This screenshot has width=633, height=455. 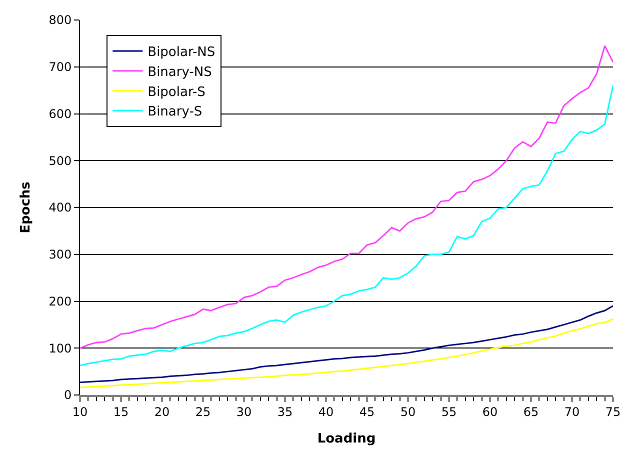 I want to click on x-tick-label: 60, so click(x=490, y=412).